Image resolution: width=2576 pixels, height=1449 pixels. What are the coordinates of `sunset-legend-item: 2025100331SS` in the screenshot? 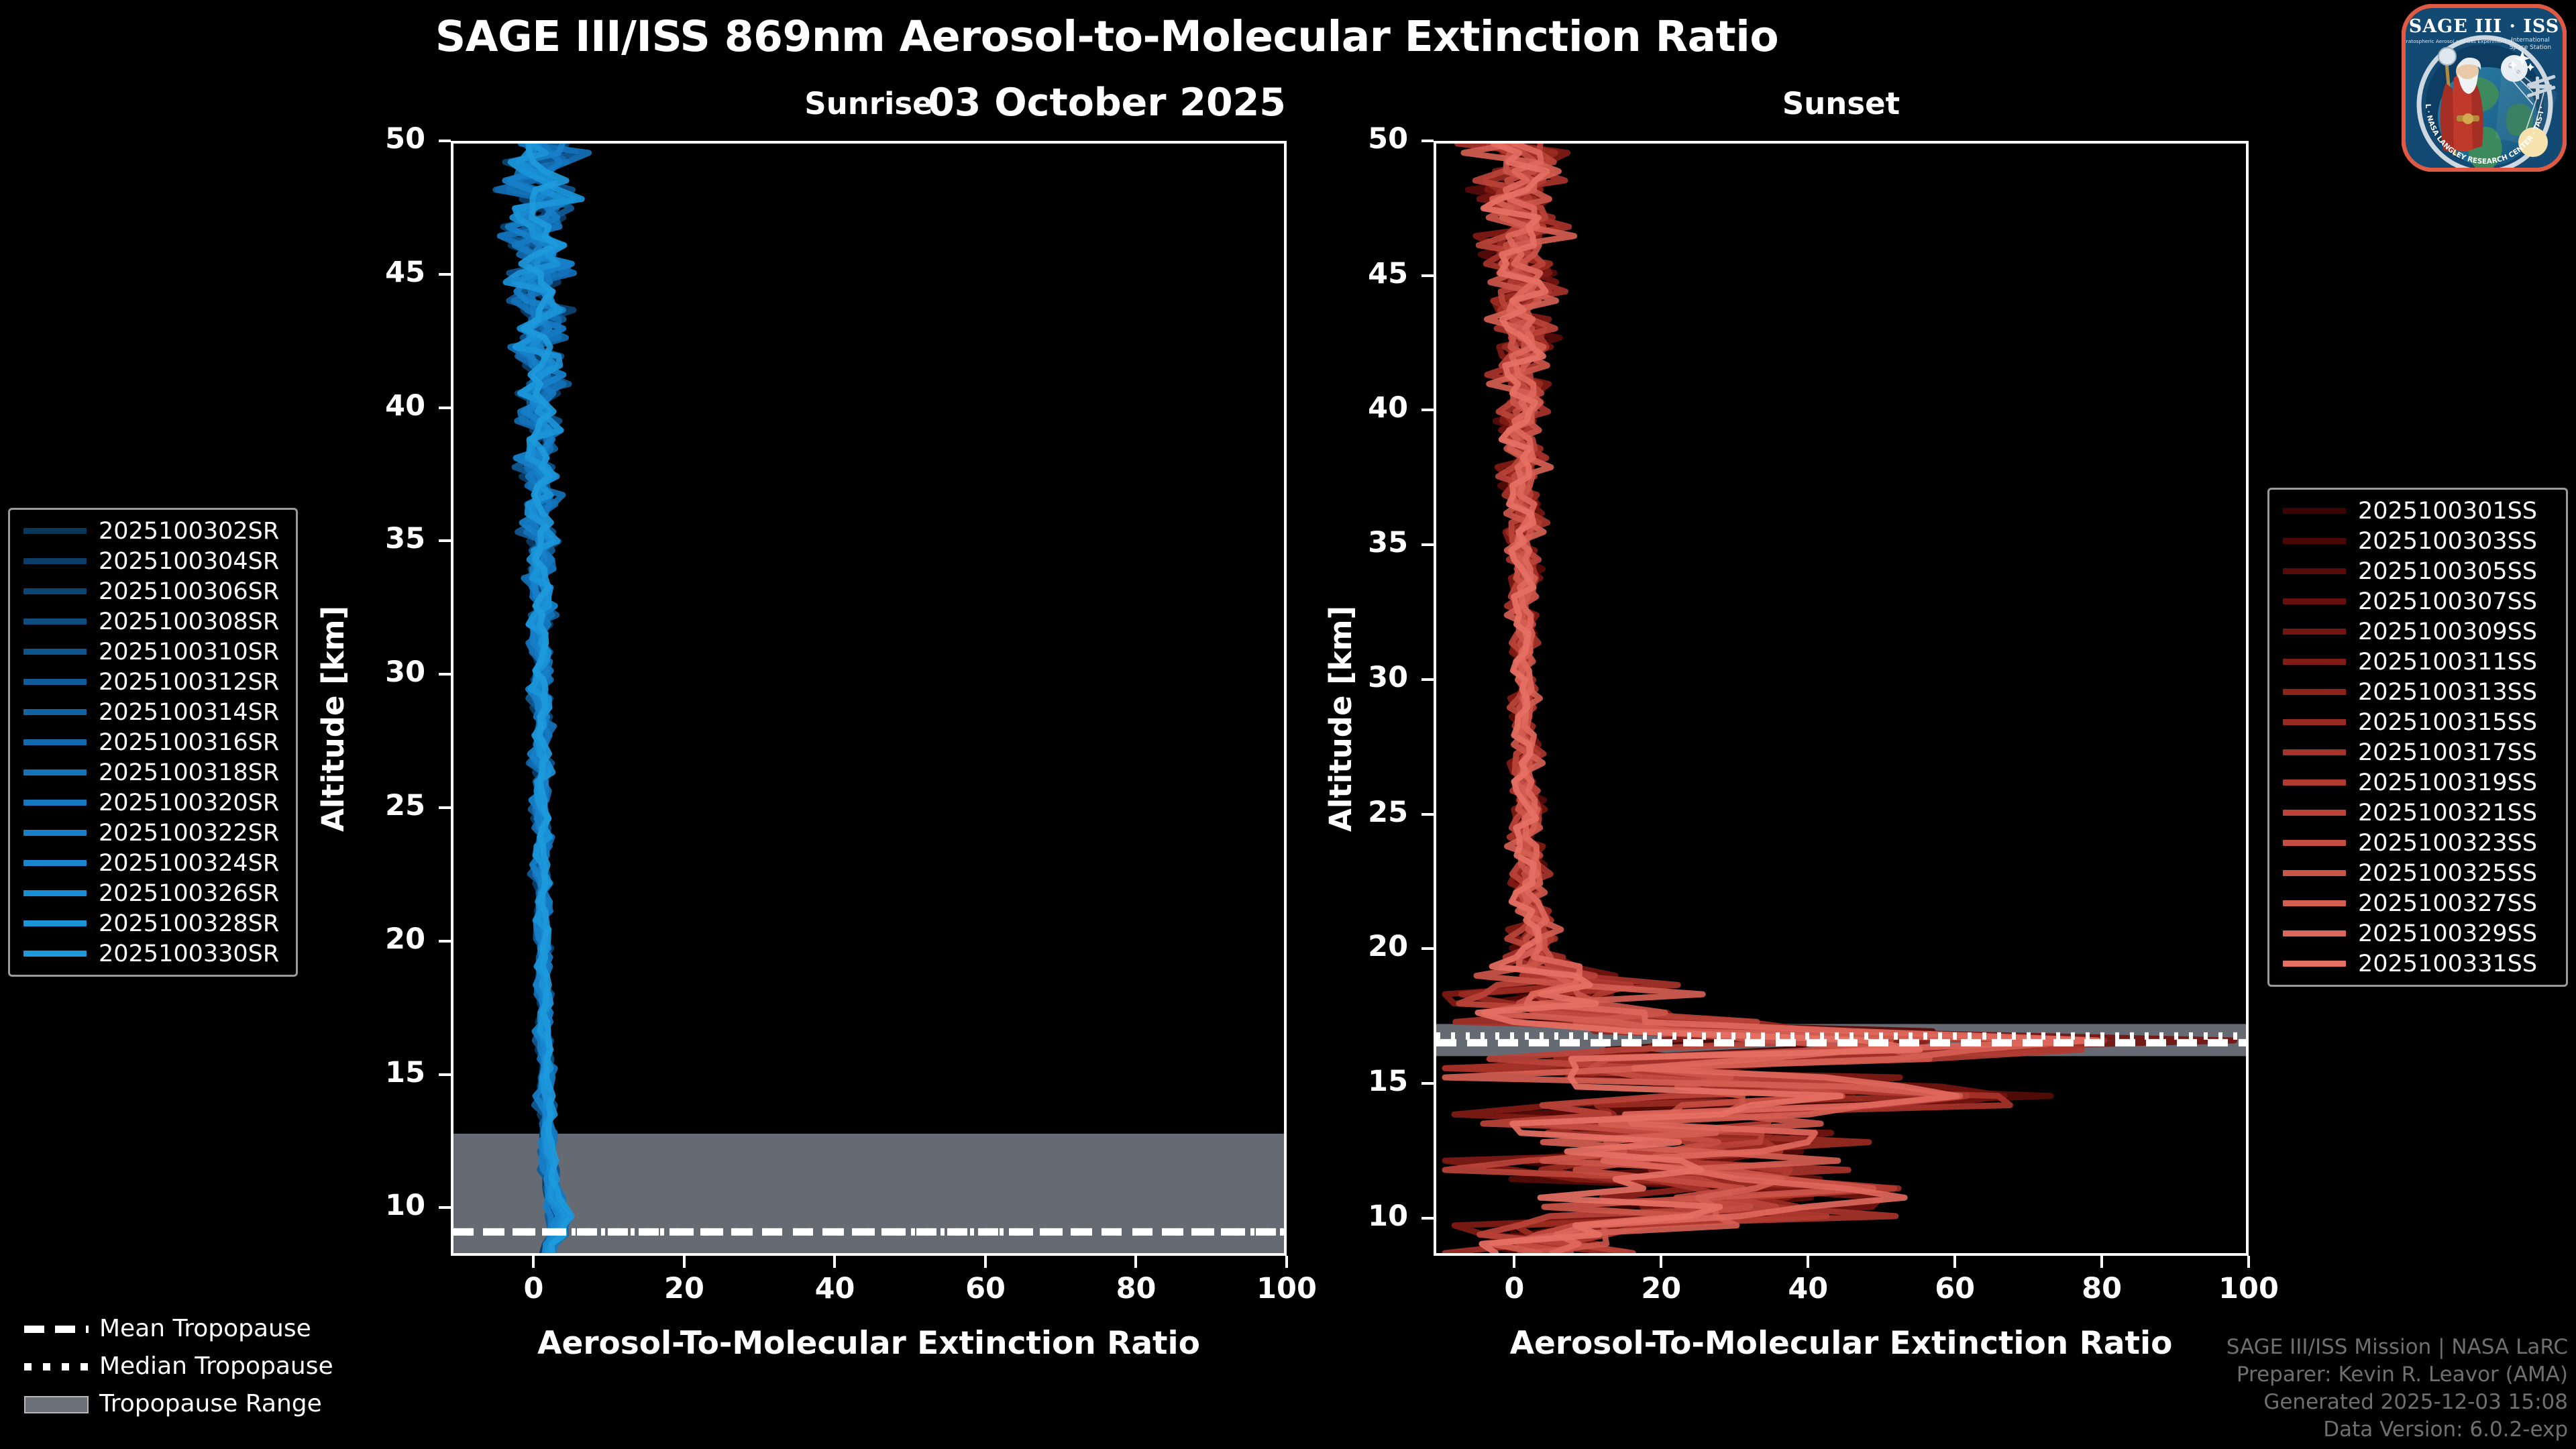 It's located at (2417, 964).